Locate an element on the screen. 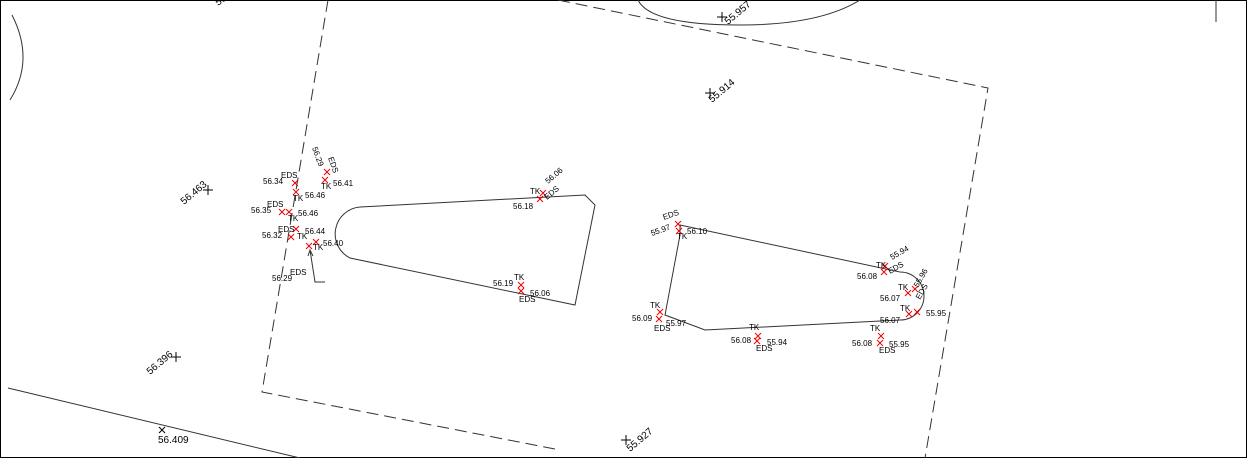 Image resolution: width=1247 pixels, height=458 pixels. elevation-label: 56.40 is located at coordinates (333, 243).